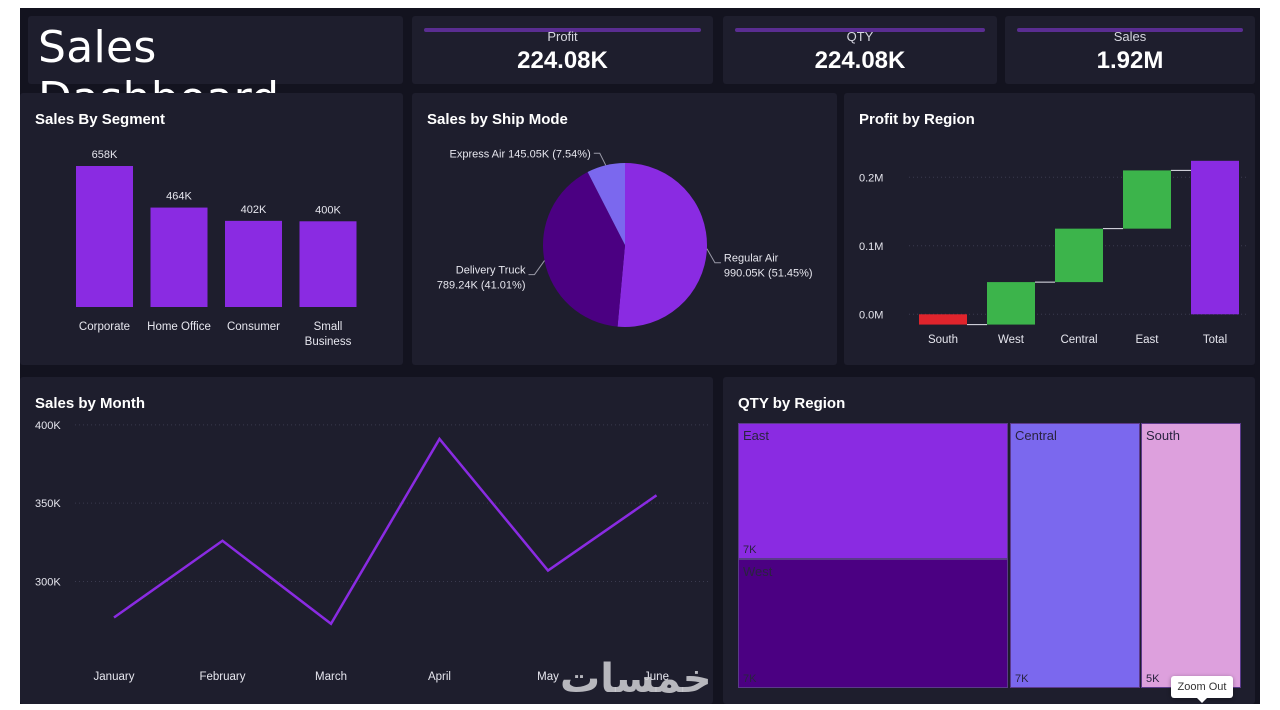 Image resolution: width=1280 pixels, height=710 pixels. What do you see at coordinates (1011, 340) in the screenshot?
I see `x-tick-label: West` at bounding box center [1011, 340].